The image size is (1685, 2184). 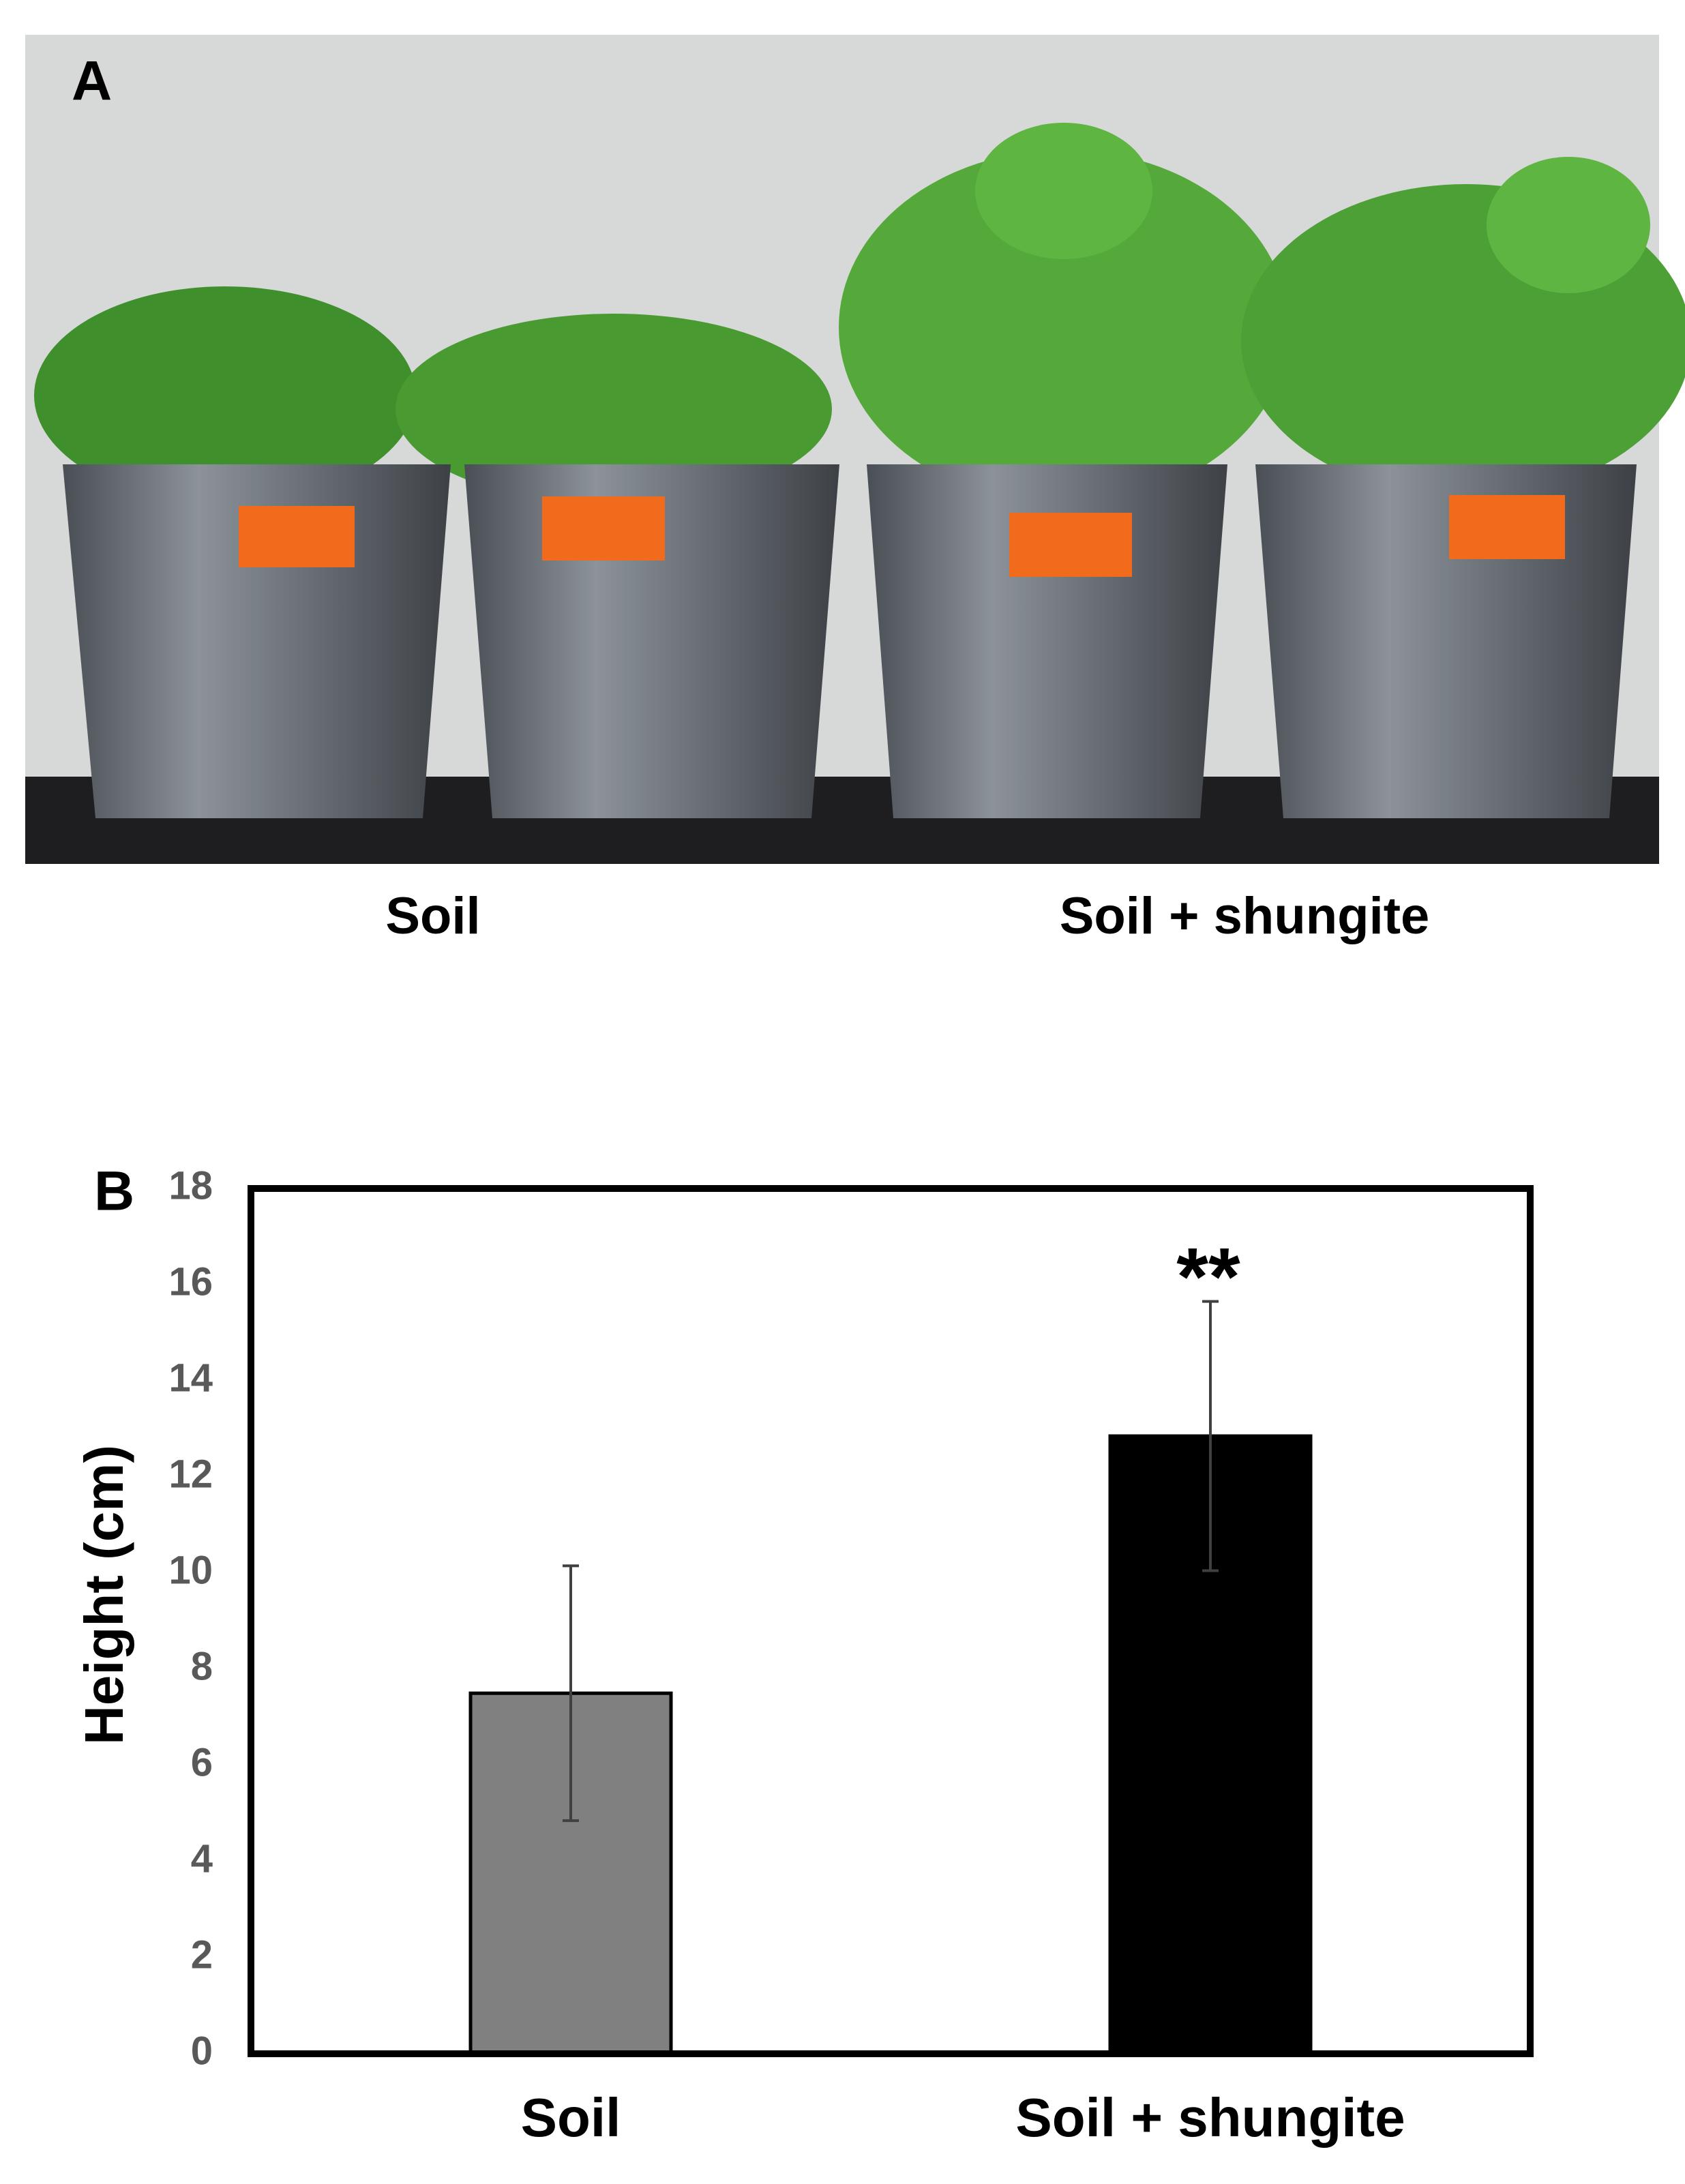 I want to click on y-tick-label: 2, so click(x=202, y=1954).